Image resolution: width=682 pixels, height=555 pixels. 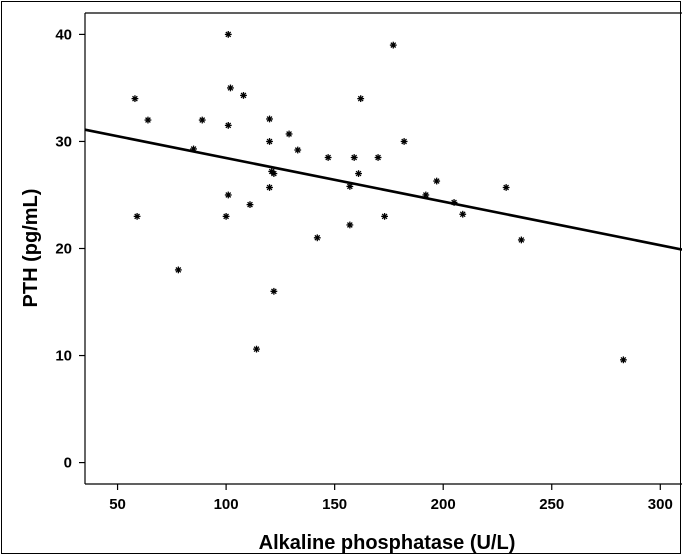 What do you see at coordinates (63, 34) in the screenshot?
I see `y-tick-label: 40` at bounding box center [63, 34].